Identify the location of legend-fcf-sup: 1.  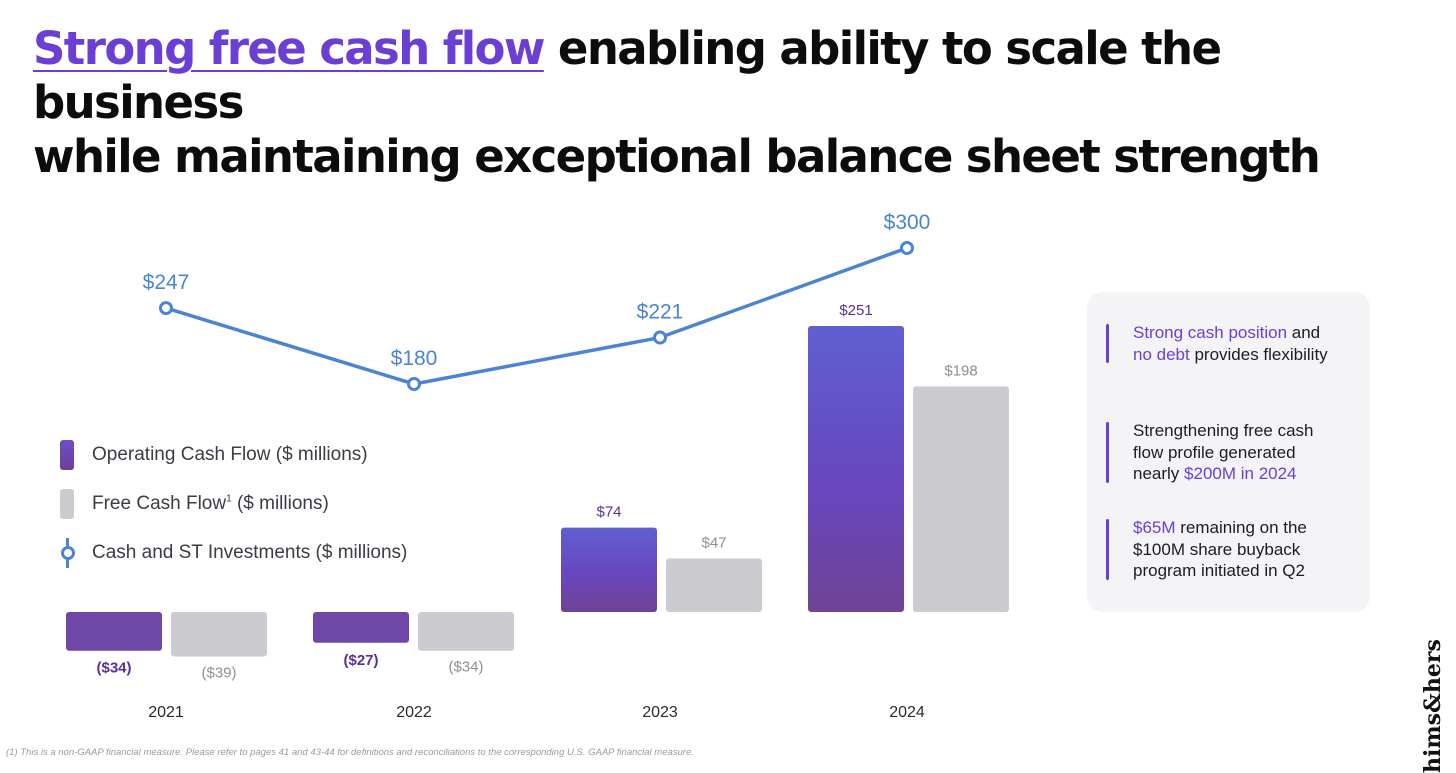
(229, 499).